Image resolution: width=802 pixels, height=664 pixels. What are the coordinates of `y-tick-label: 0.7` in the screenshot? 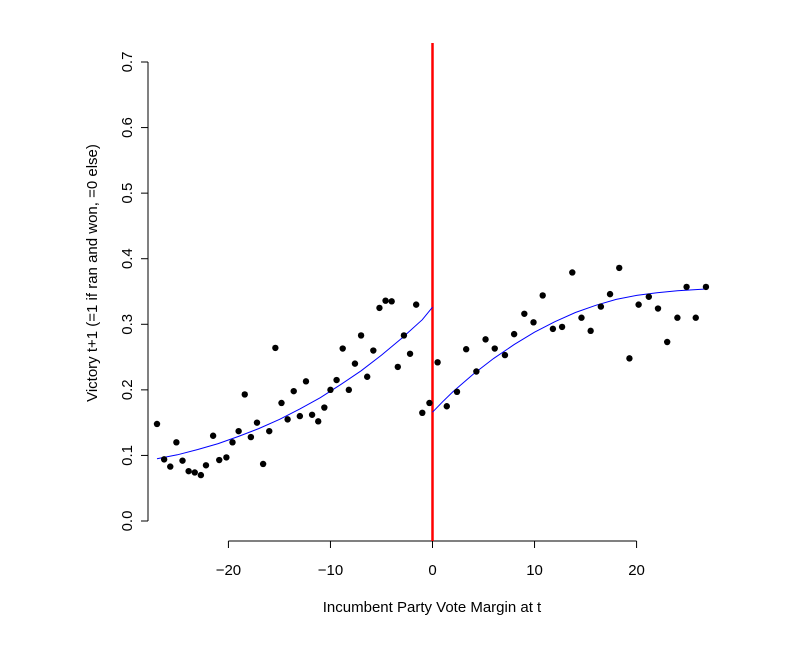 It's located at (127, 62).